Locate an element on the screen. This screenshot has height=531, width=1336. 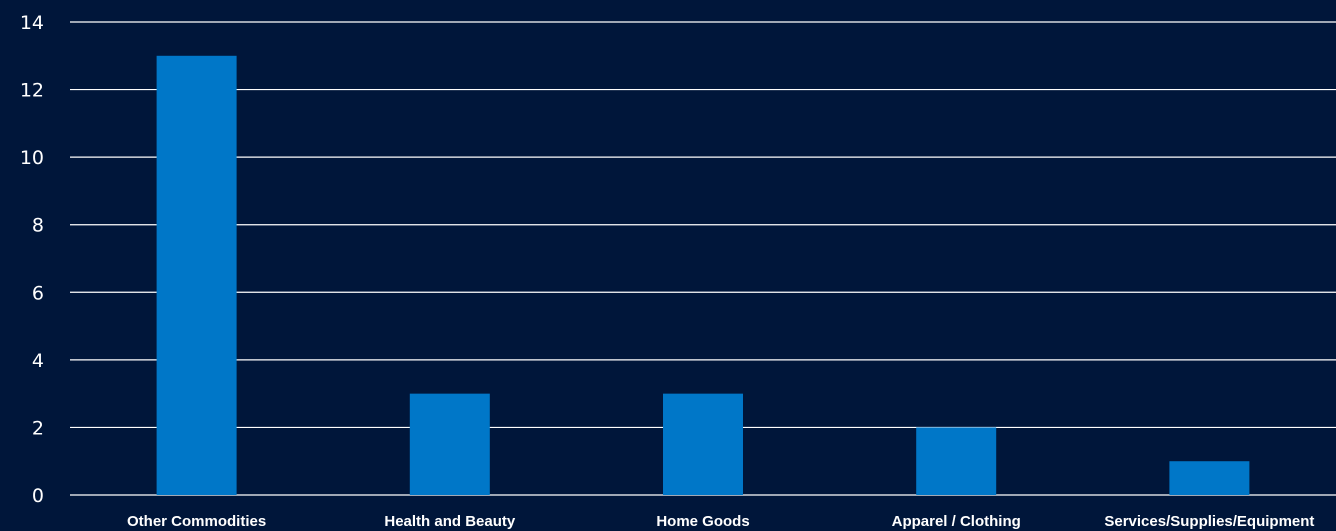
y-tick-label: 6 is located at coordinates (38, 293).